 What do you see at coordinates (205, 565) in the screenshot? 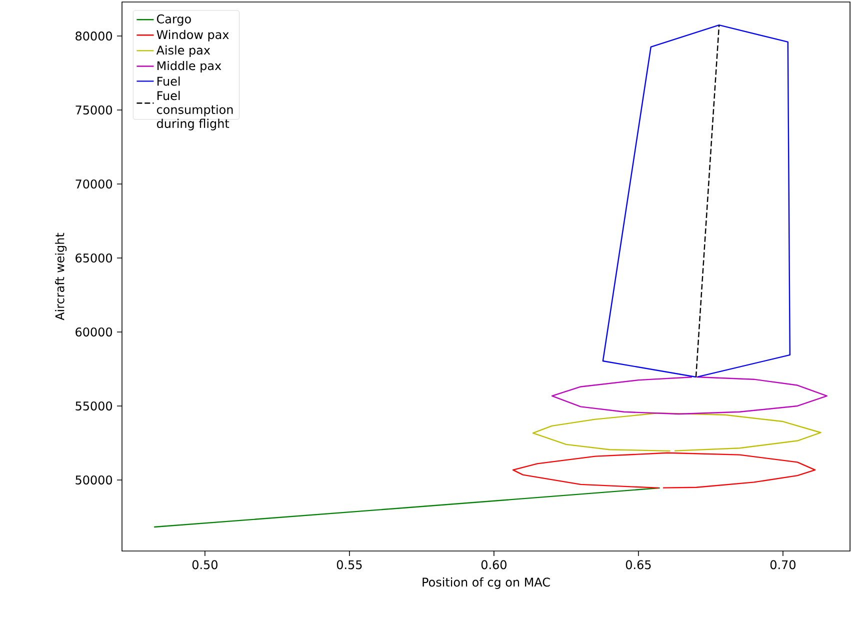
I see `x-tick-label: 0.50` at bounding box center [205, 565].